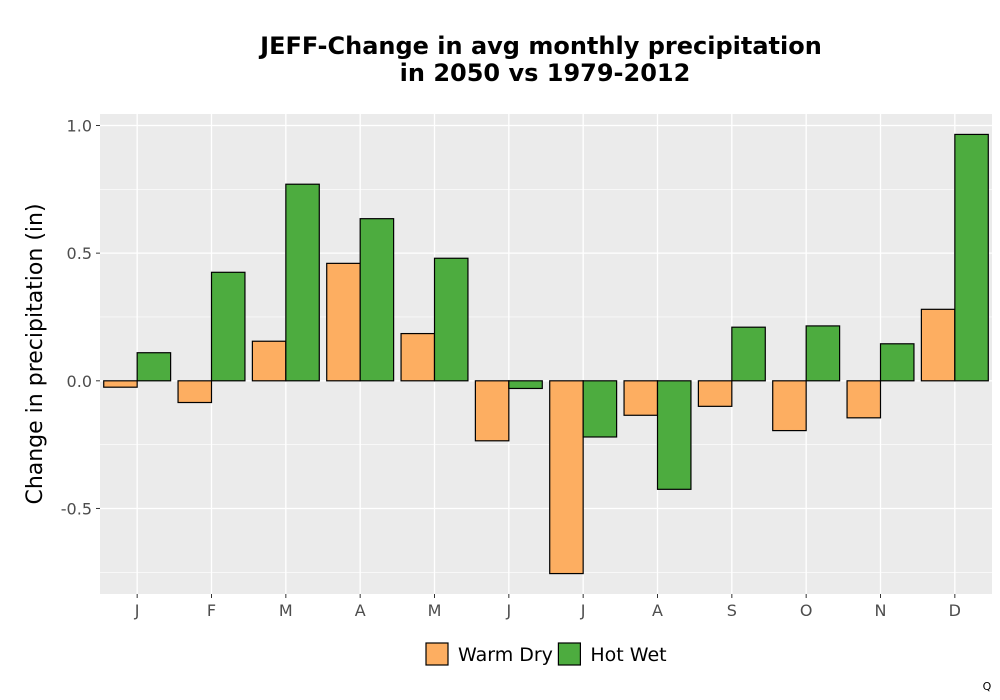  Describe the element at coordinates (79, 125) in the screenshot. I see `y-tick-label: 1.0` at that location.